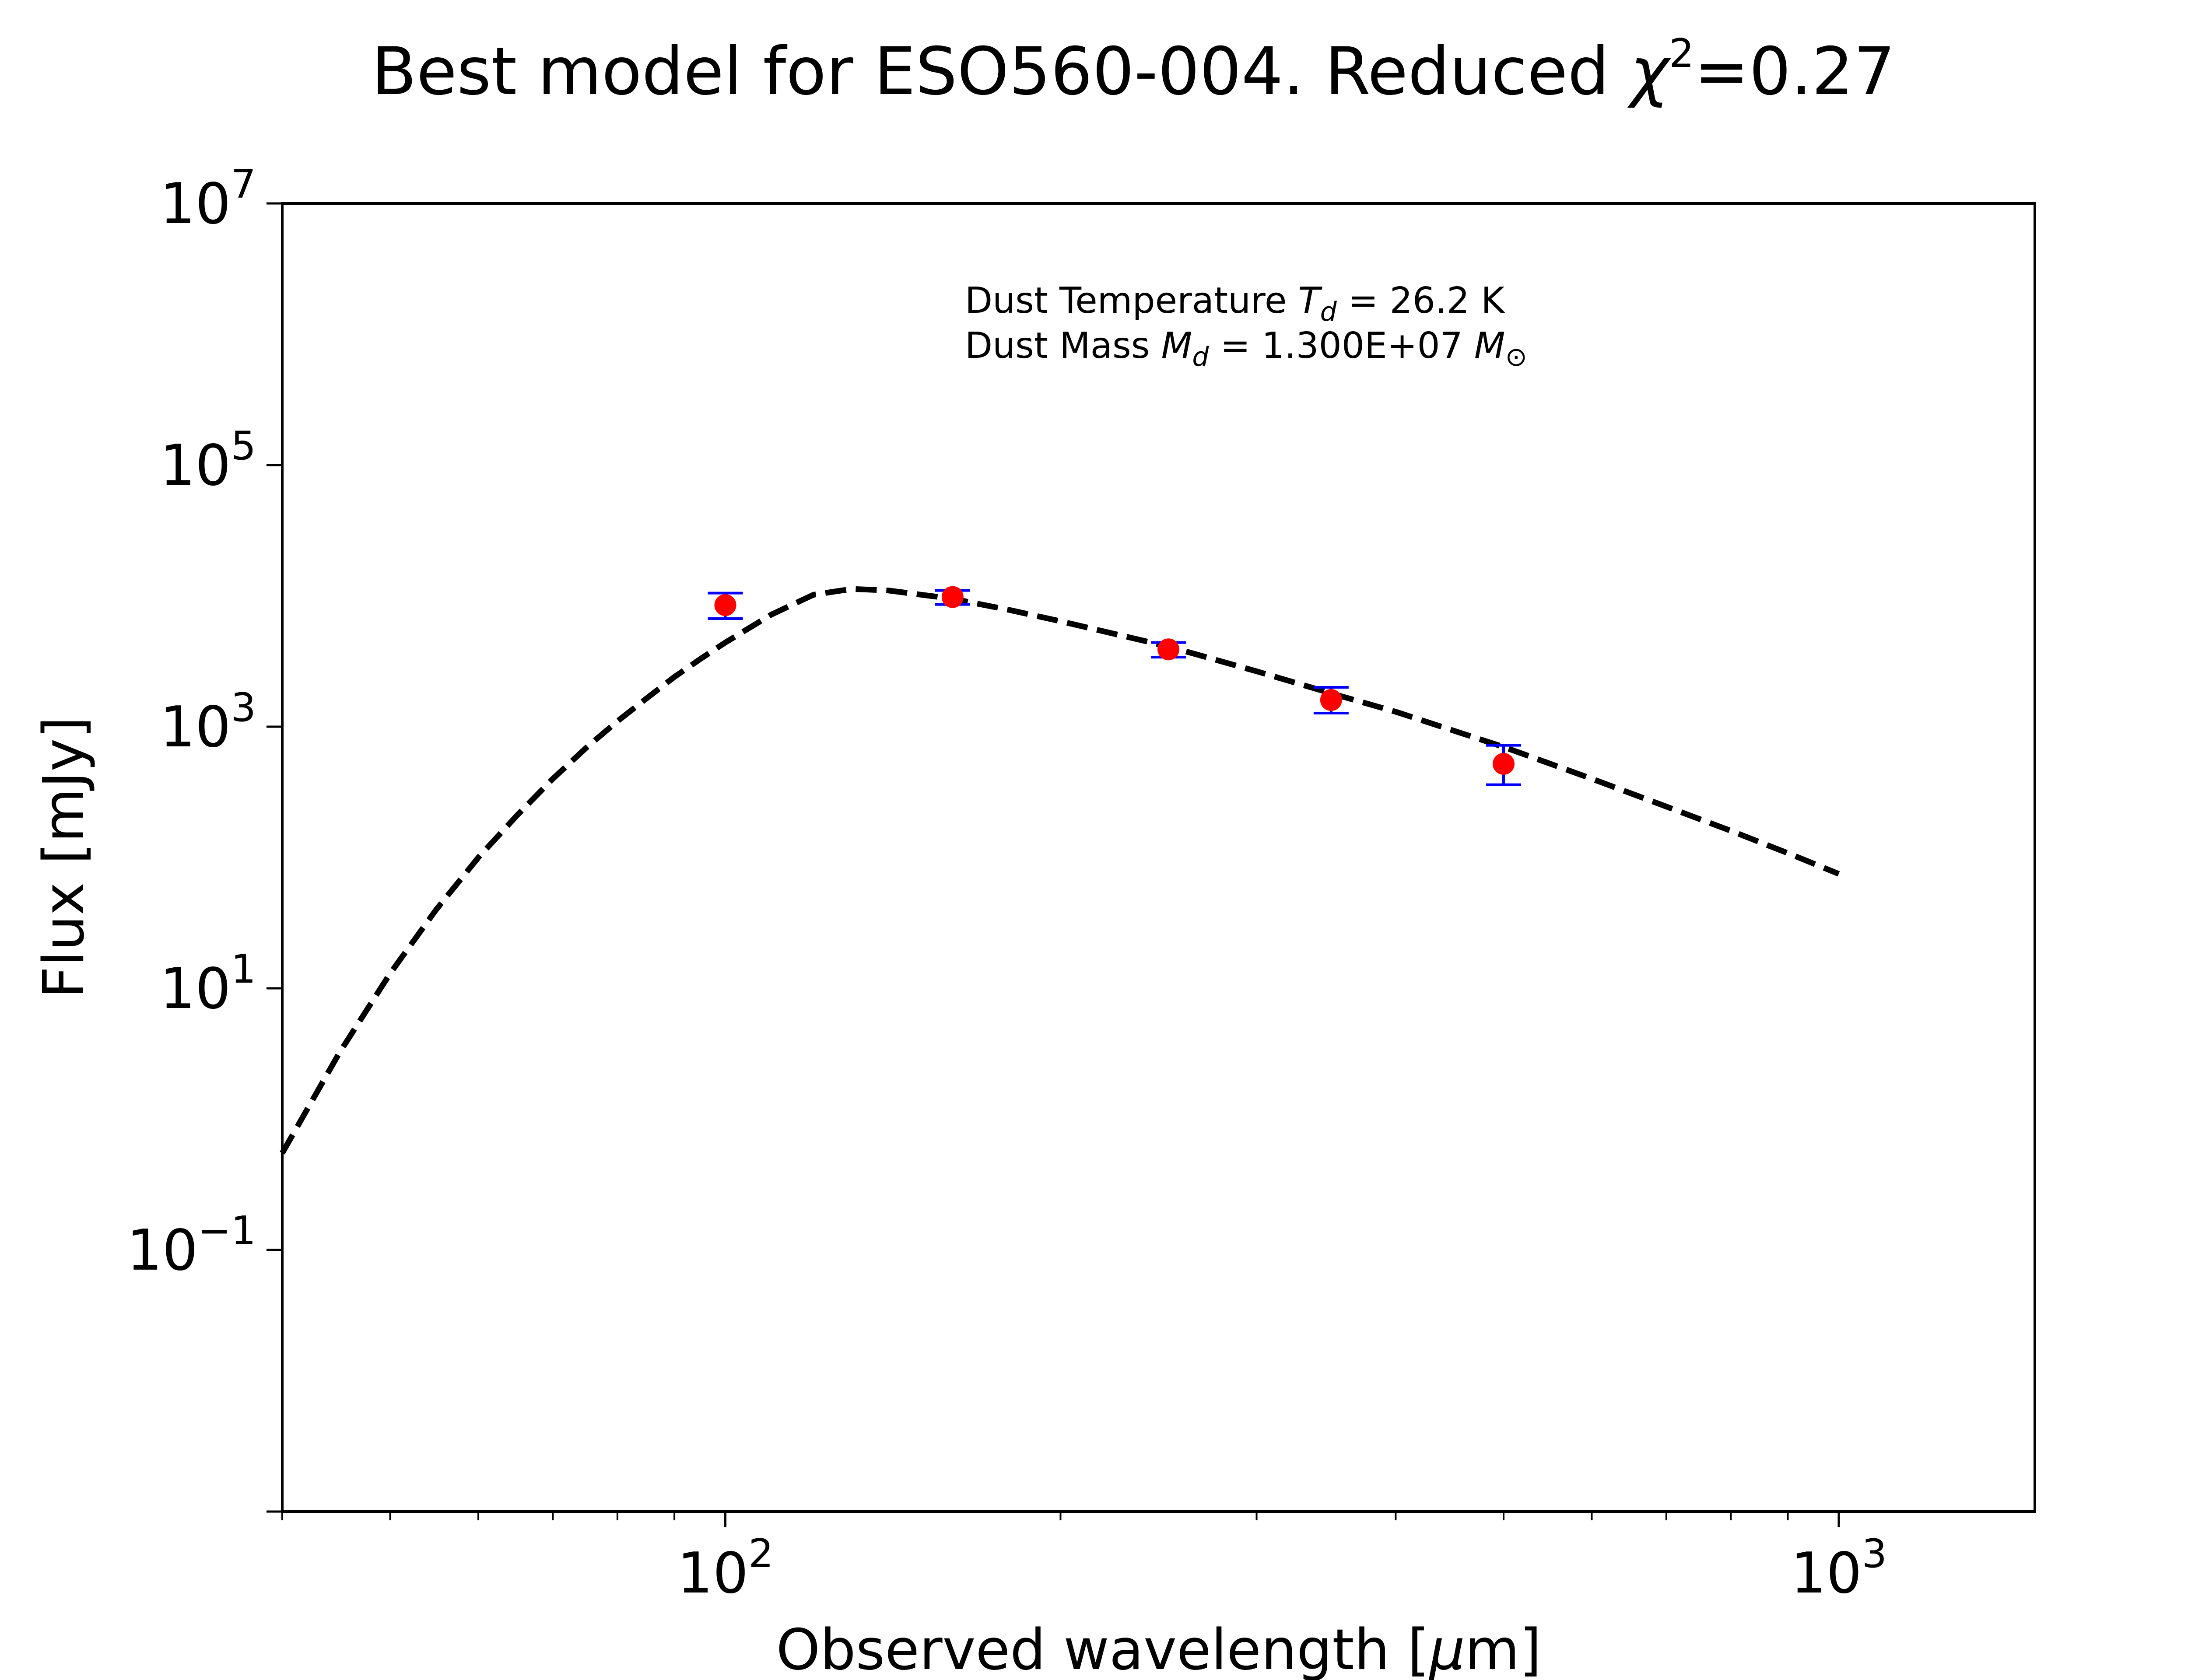  I want to click on chart-title-suffix: =0.27, so click(1794, 72).